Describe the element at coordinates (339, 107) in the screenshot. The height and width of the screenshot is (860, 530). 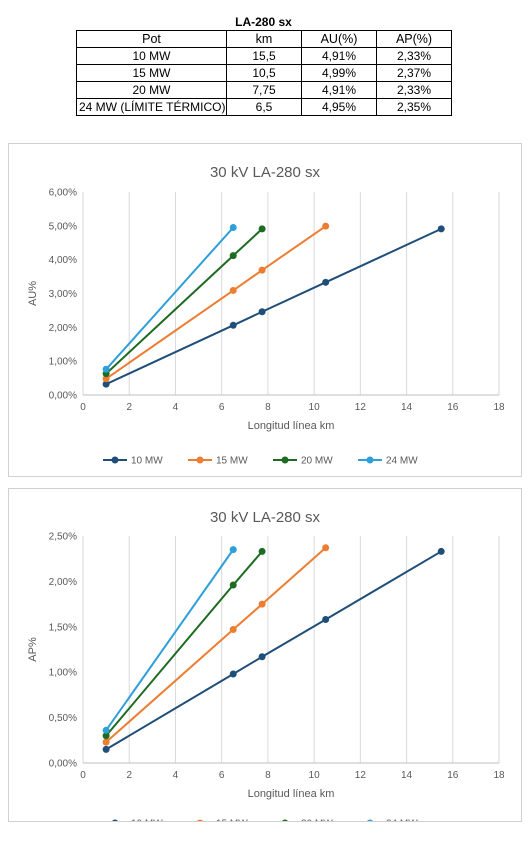
I see `cell-au: 4,95%` at that location.